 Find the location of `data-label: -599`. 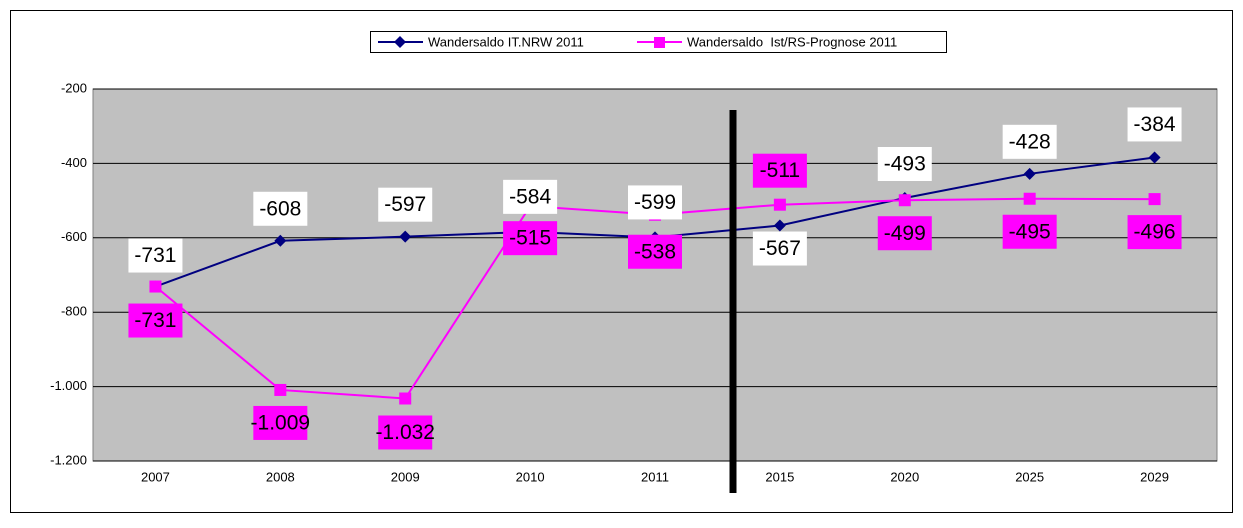

data-label: -599 is located at coordinates (655, 202).